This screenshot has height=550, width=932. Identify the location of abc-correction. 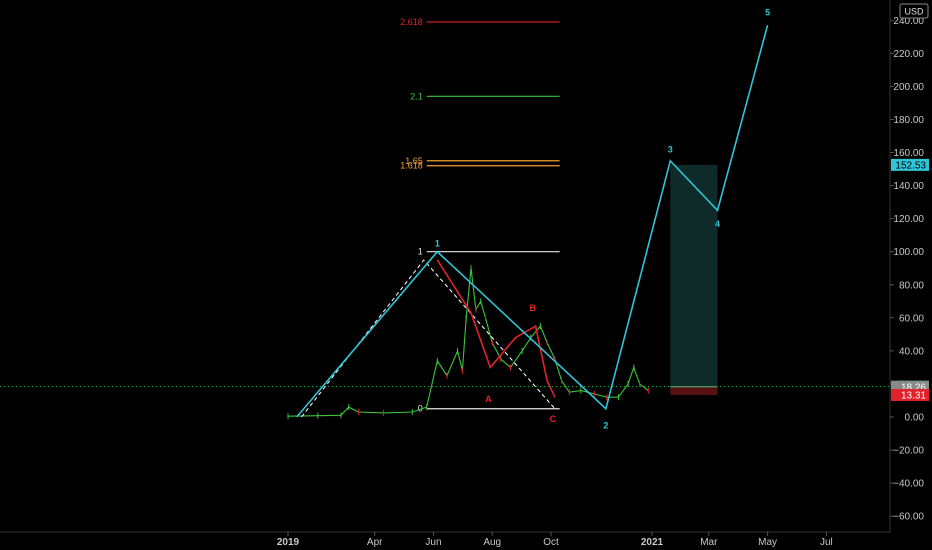
(496, 328).